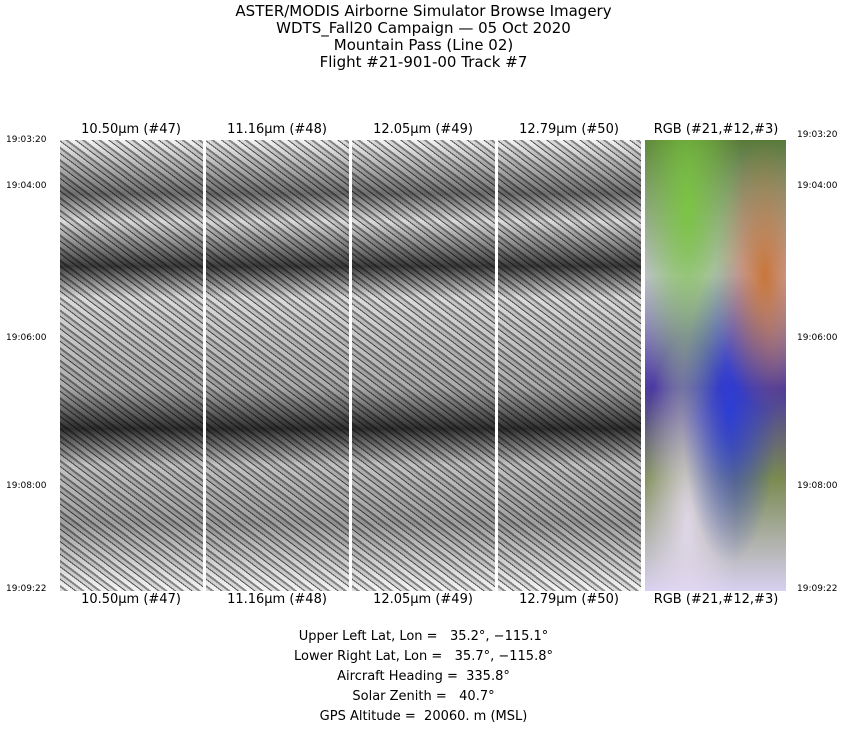 The height and width of the screenshot is (732, 847). Describe the element at coordinates (26, 186) in the screenshot. I see `time-label-left: 19:04:00` at that location.